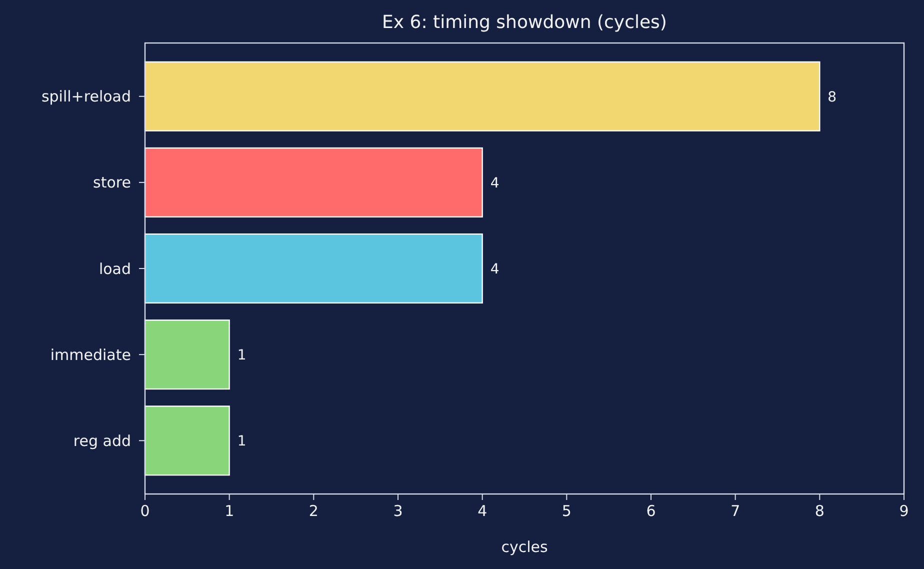  I want to click on y-tick-label: reg add, so click(102, 441).